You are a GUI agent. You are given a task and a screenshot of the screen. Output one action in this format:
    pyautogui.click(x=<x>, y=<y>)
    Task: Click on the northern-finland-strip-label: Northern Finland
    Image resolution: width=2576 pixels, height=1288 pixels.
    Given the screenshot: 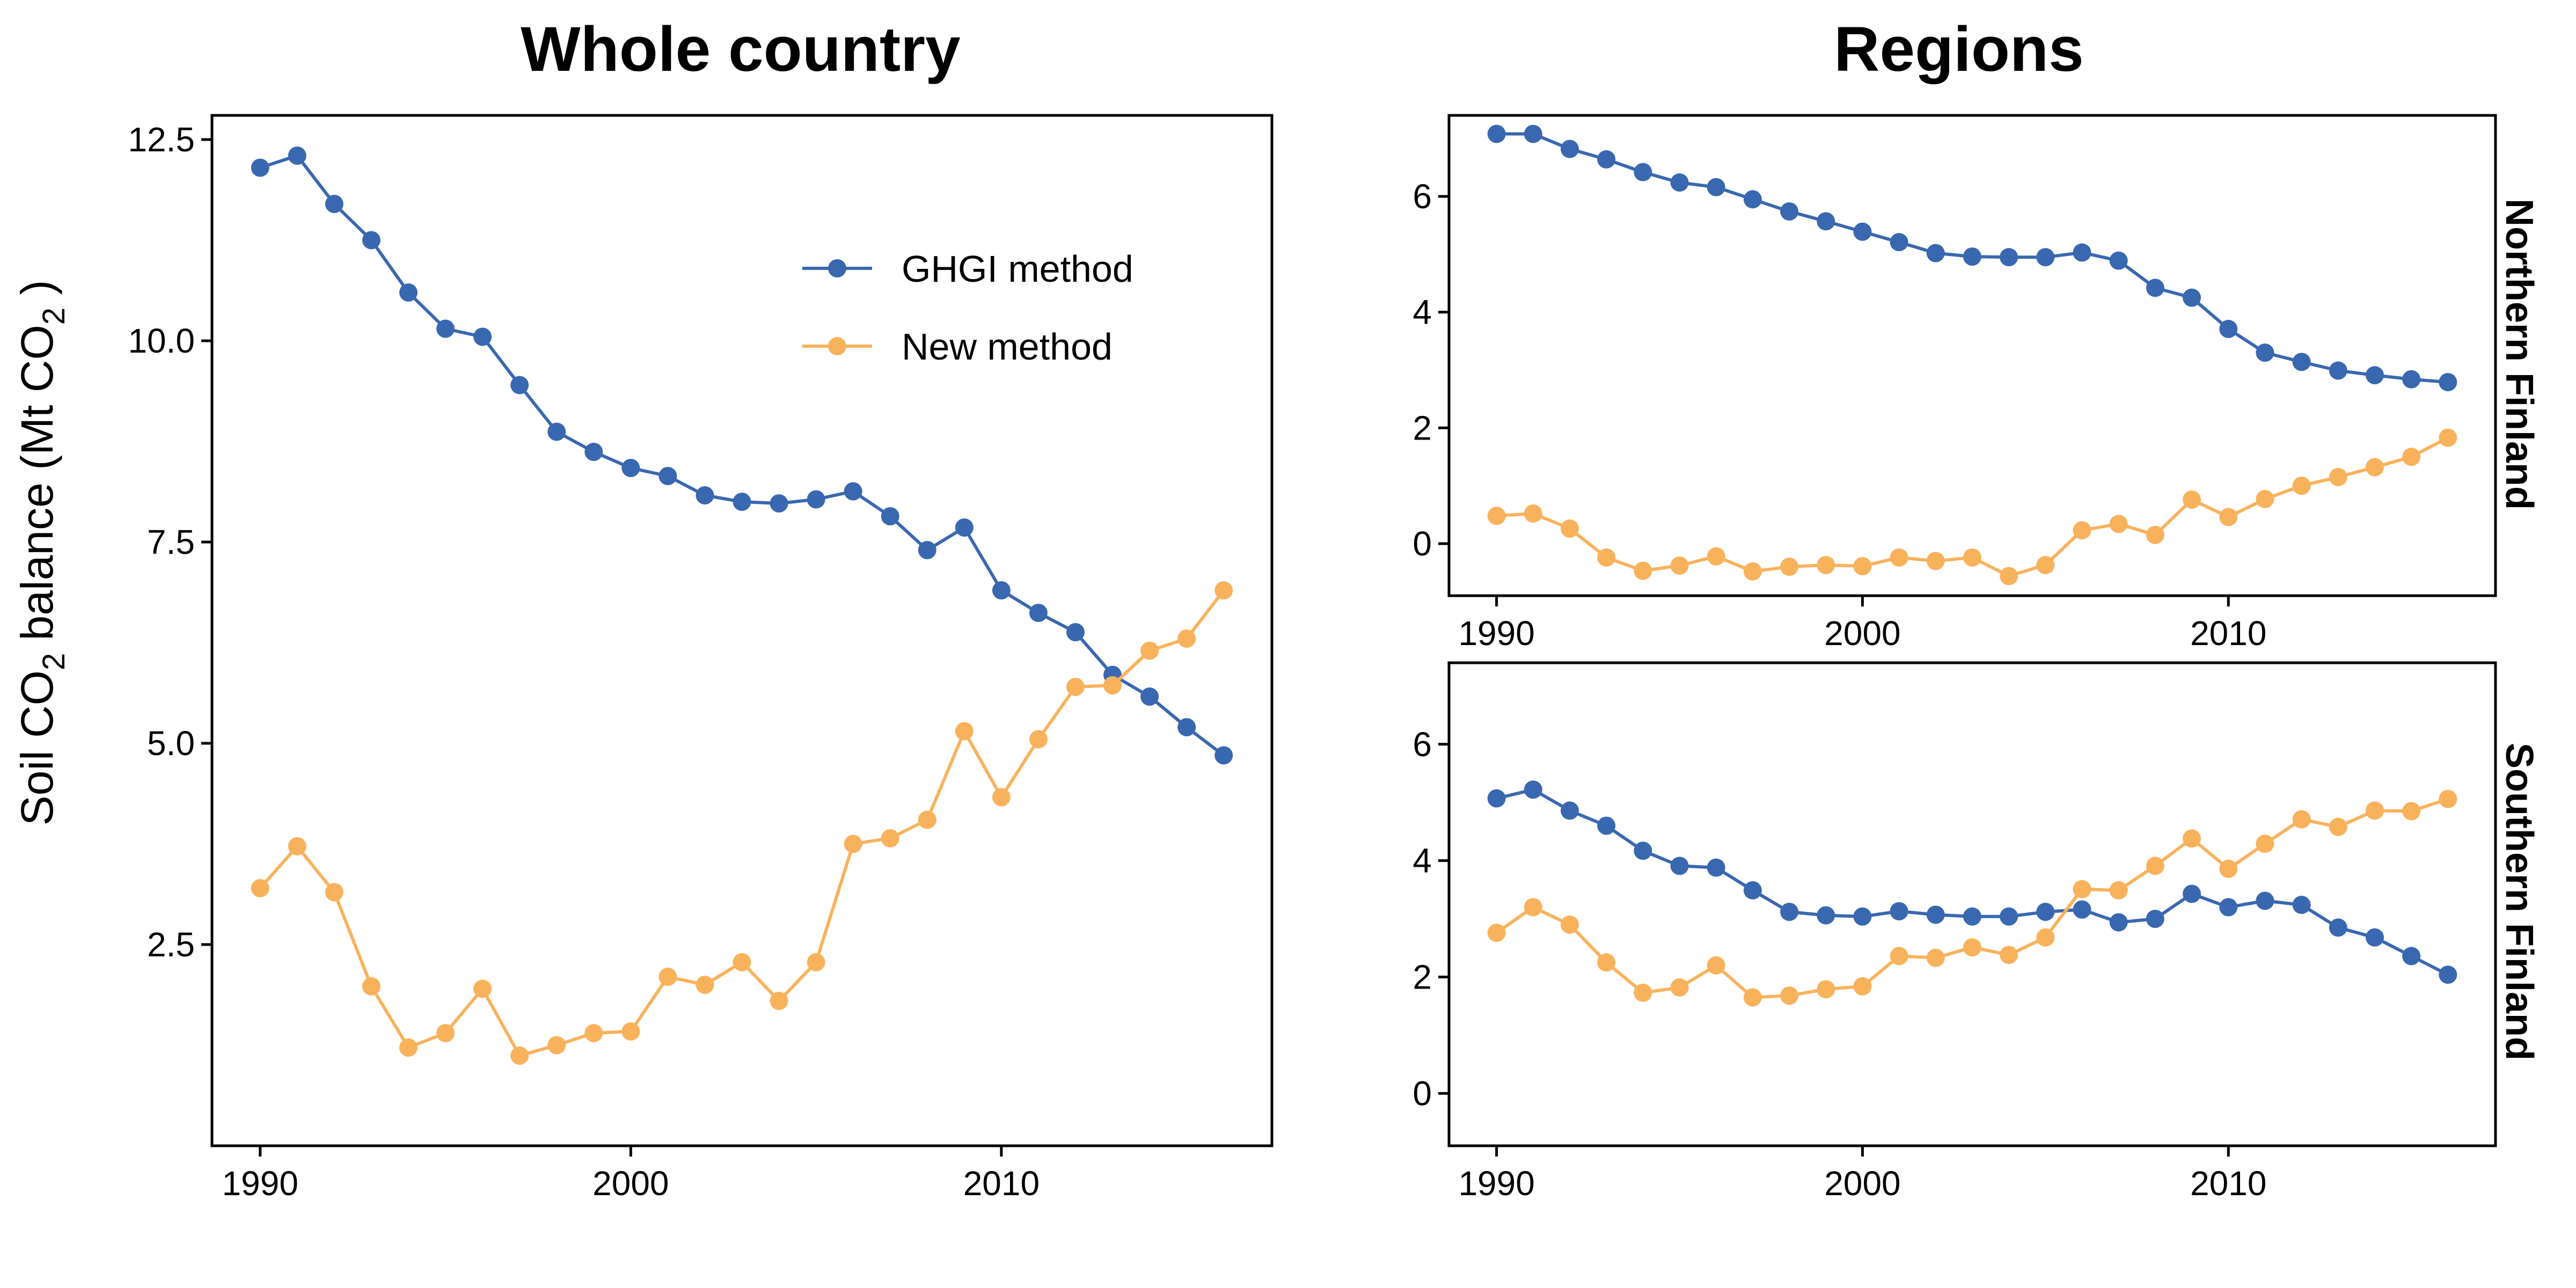 What is the action you would take?
    pyautogui.click(x=2519, y=354)
    